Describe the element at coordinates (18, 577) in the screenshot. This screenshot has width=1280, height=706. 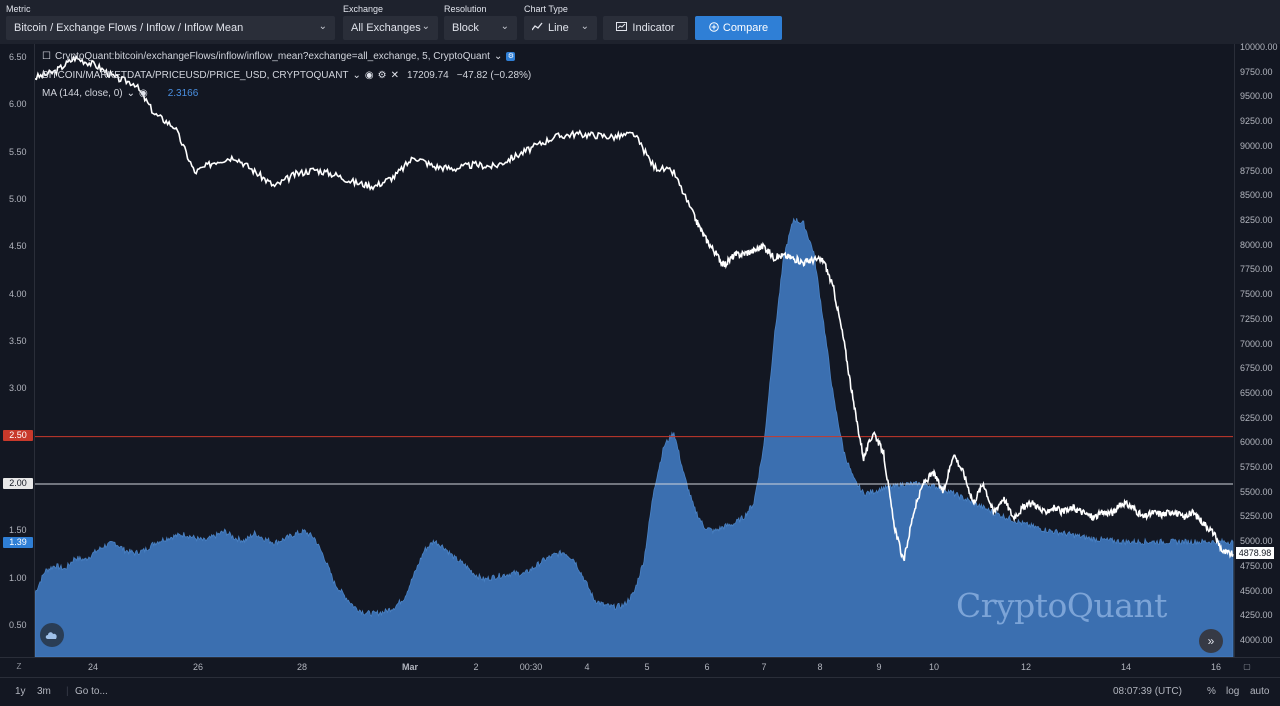
I see `left-axis-tick: 1.00` at that location.